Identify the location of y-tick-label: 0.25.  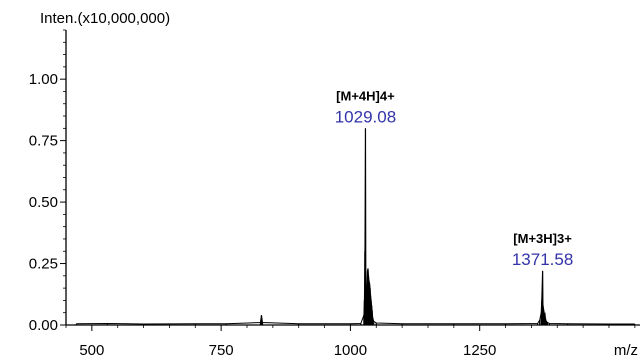
(43, 264).